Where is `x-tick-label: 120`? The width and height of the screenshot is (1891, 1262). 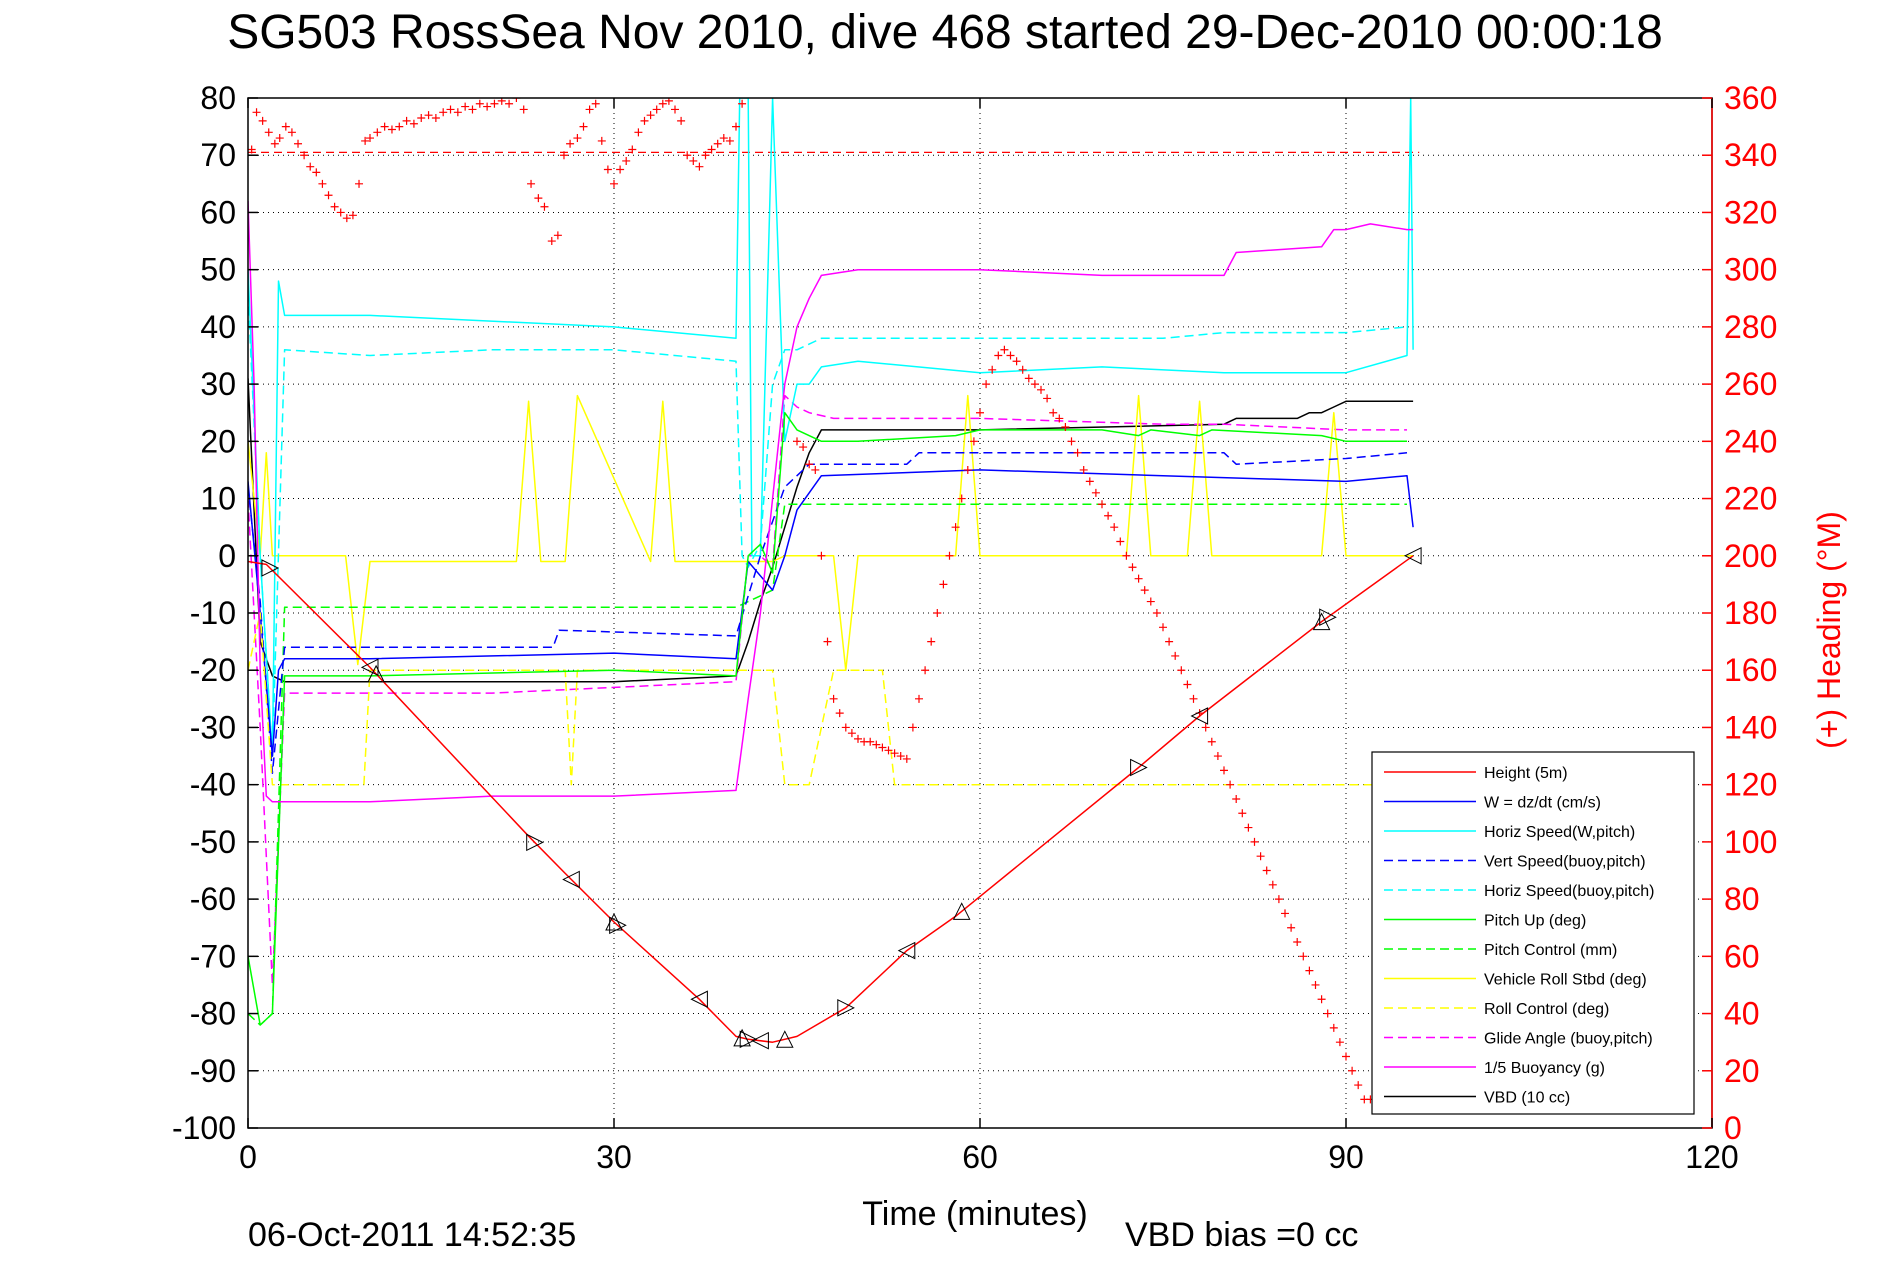 x-tick-label: 120 is located at coordinates (1711, 1157).